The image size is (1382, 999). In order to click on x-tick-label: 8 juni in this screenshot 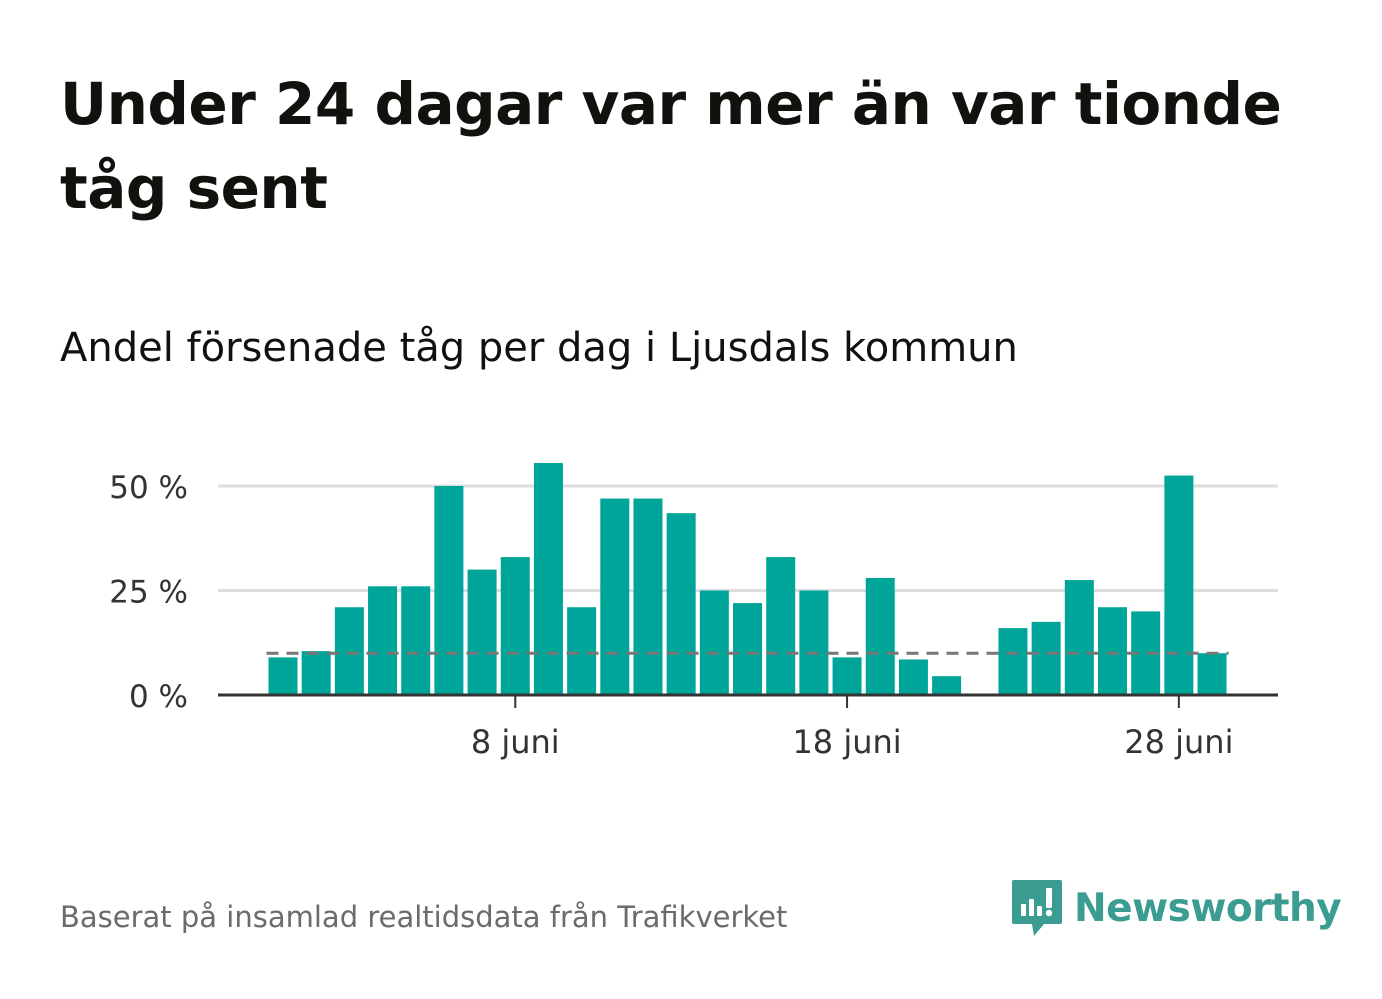, I will do `click(515, 742)`.